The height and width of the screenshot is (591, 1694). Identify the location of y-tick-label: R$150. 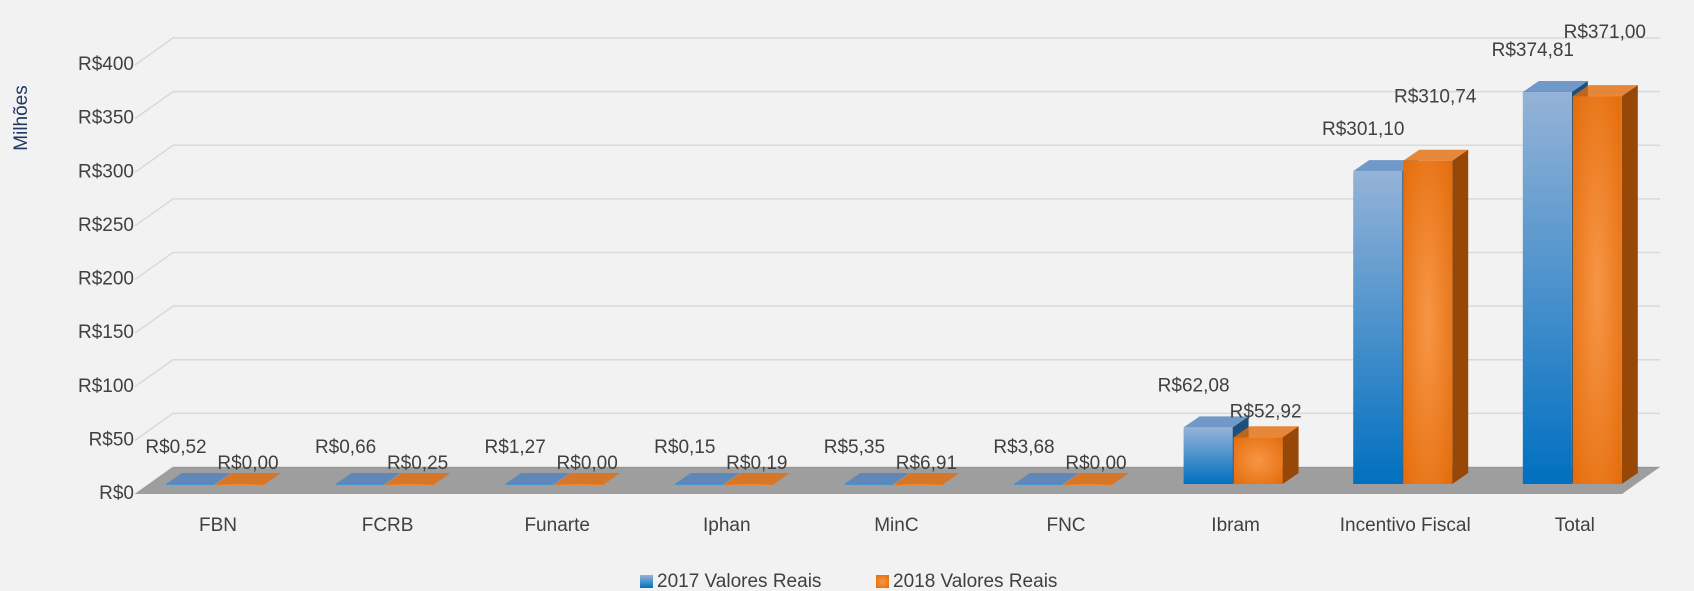
(106, 332).